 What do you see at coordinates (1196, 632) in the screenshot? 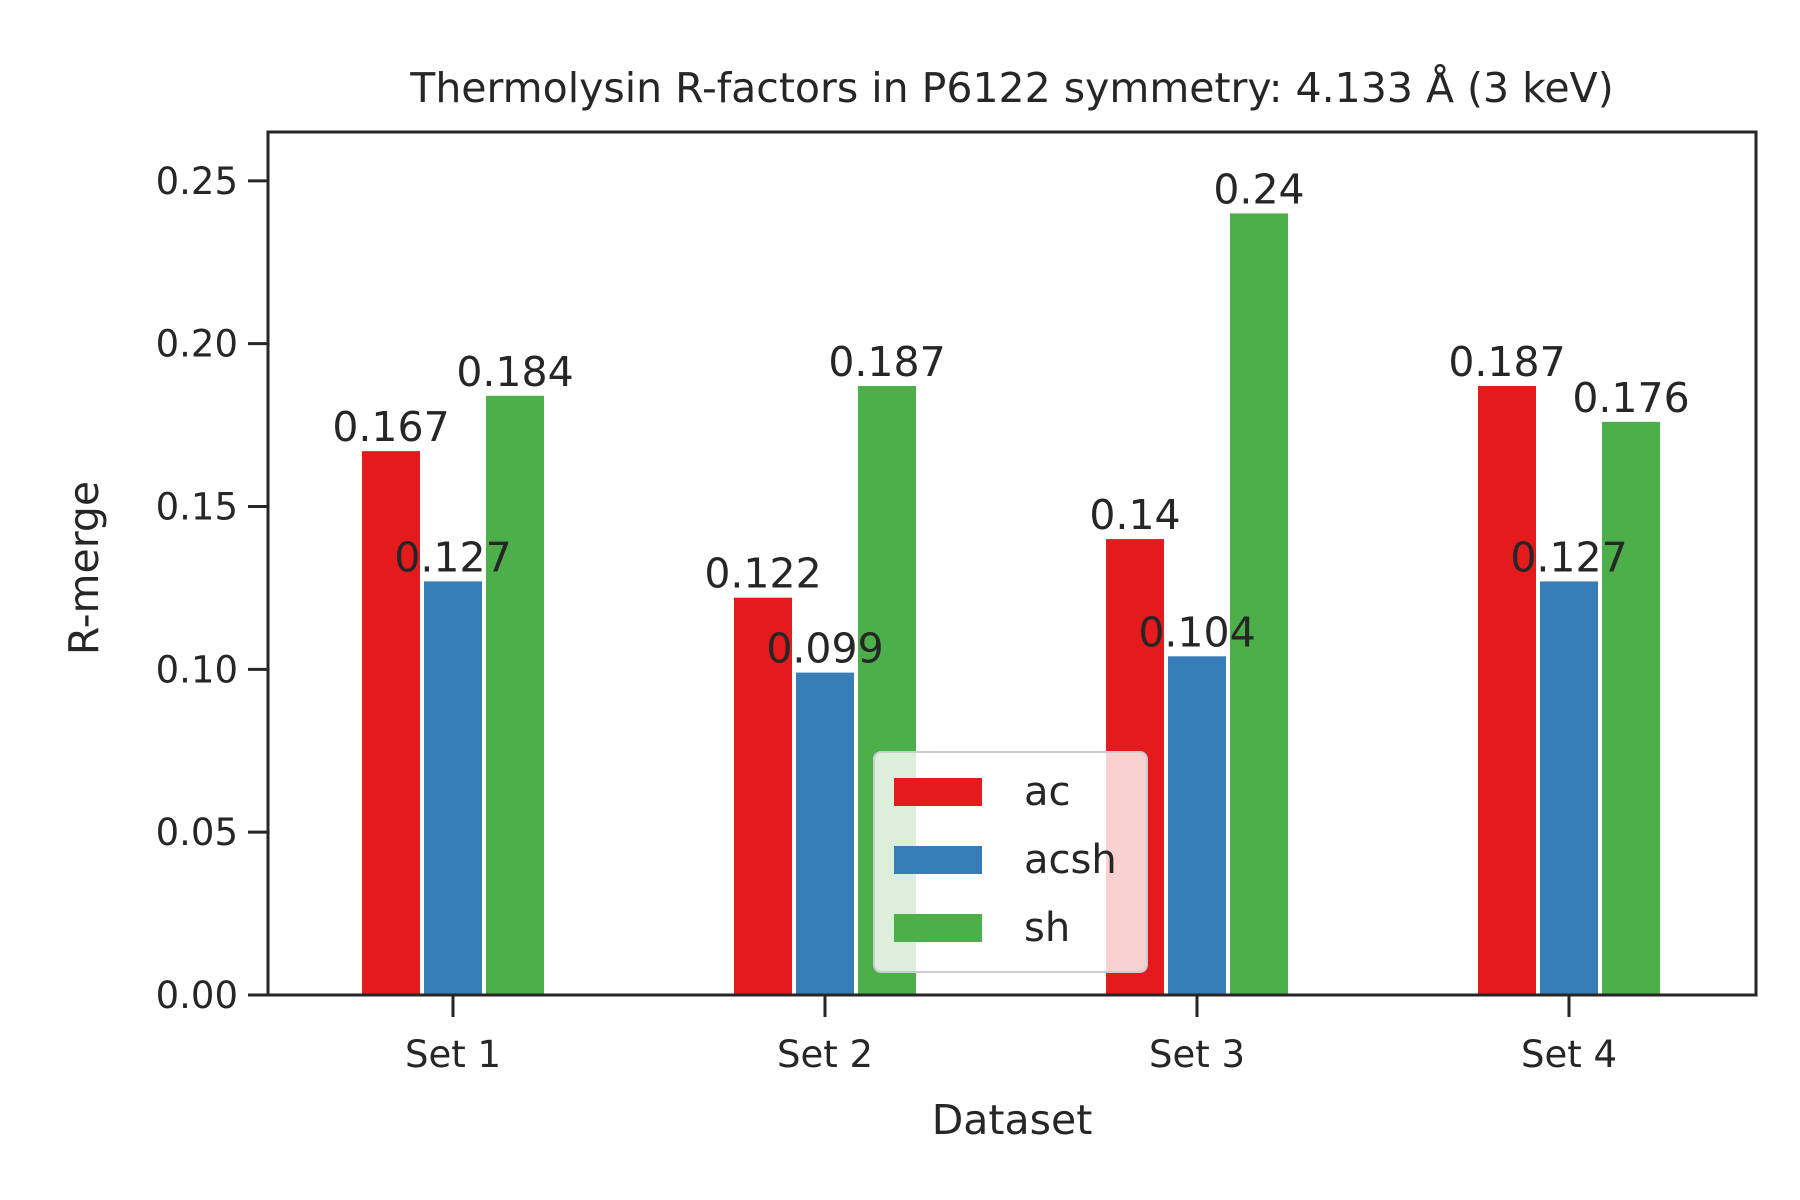
I see `data-label-acsh-set-3: 0.104` at bounding box center [1196, 632].